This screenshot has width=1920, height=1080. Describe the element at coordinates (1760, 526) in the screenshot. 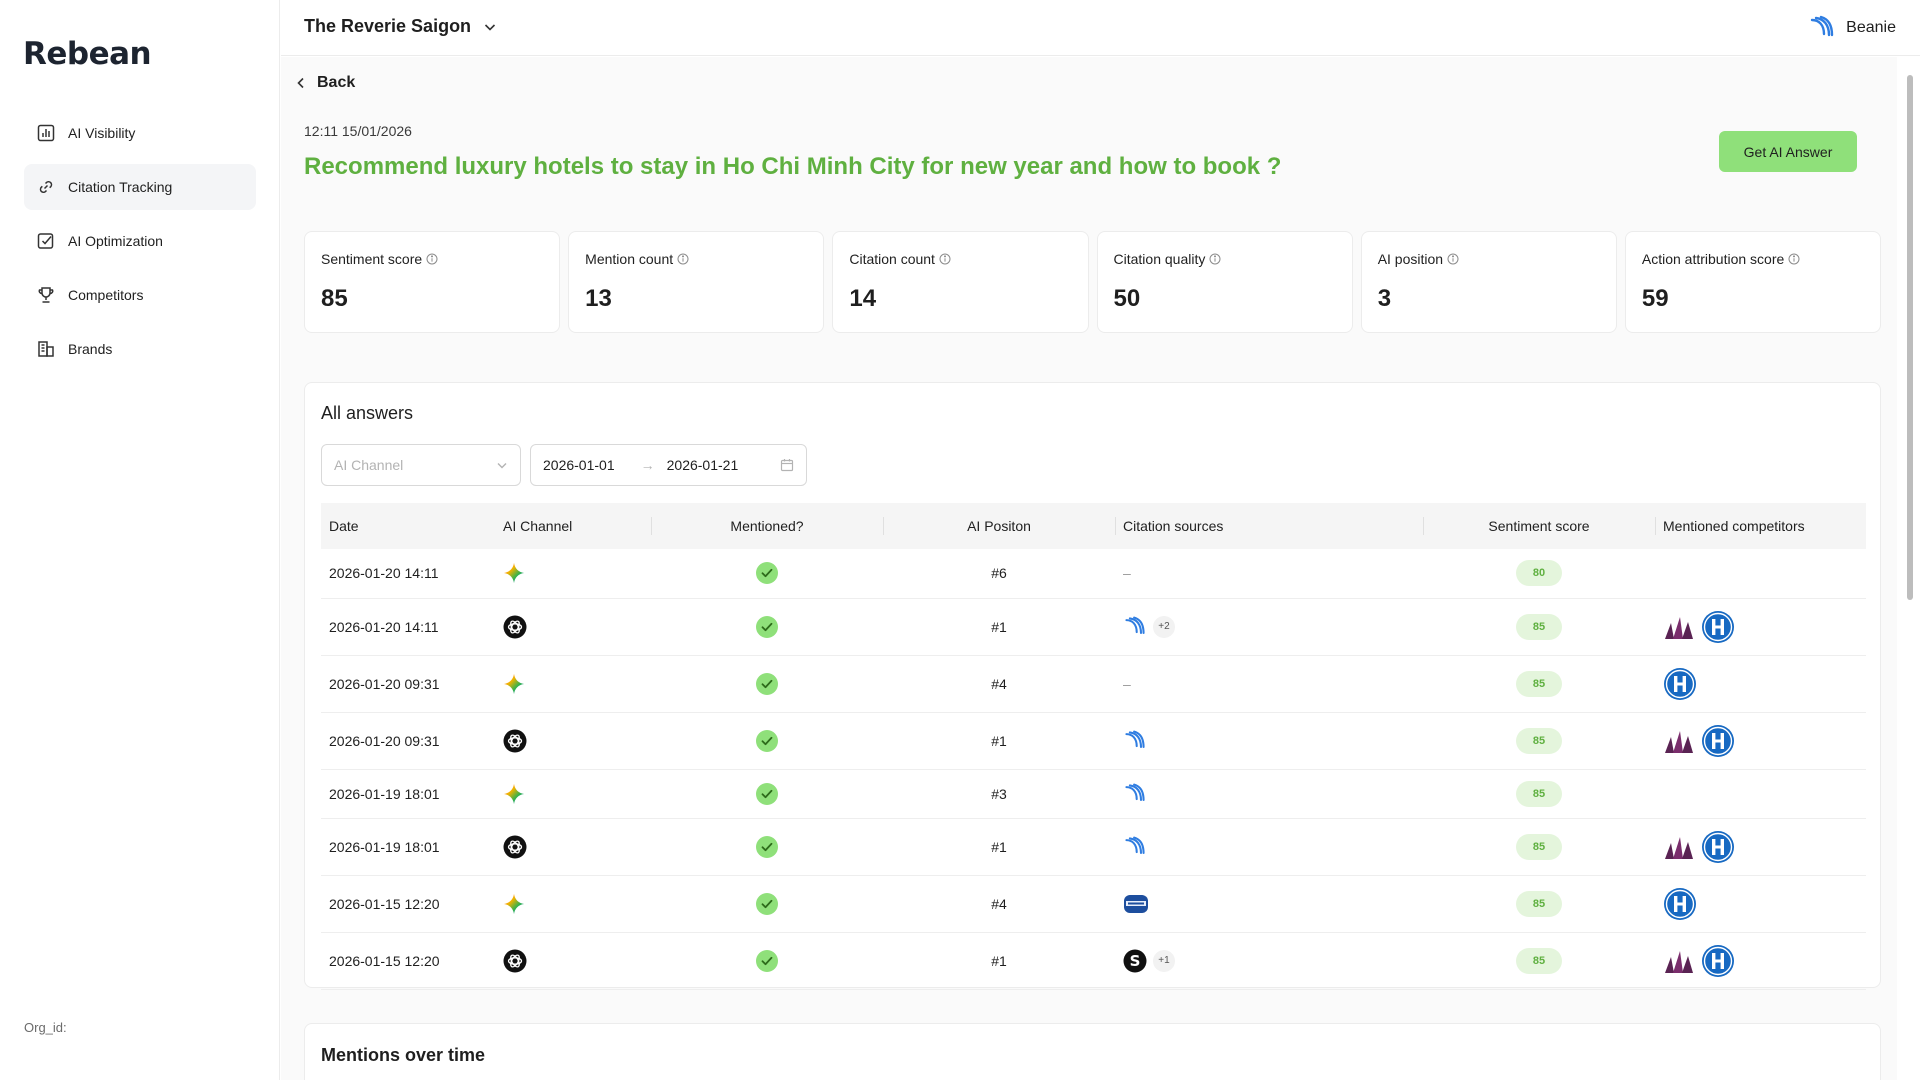

I see `column-header-mentioned-competitors: Mentioned competitors` at that location.